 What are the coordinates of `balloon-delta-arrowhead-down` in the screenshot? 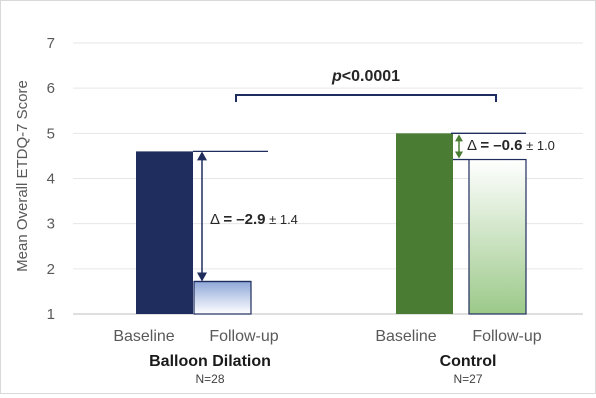 It's located at (202, 277).